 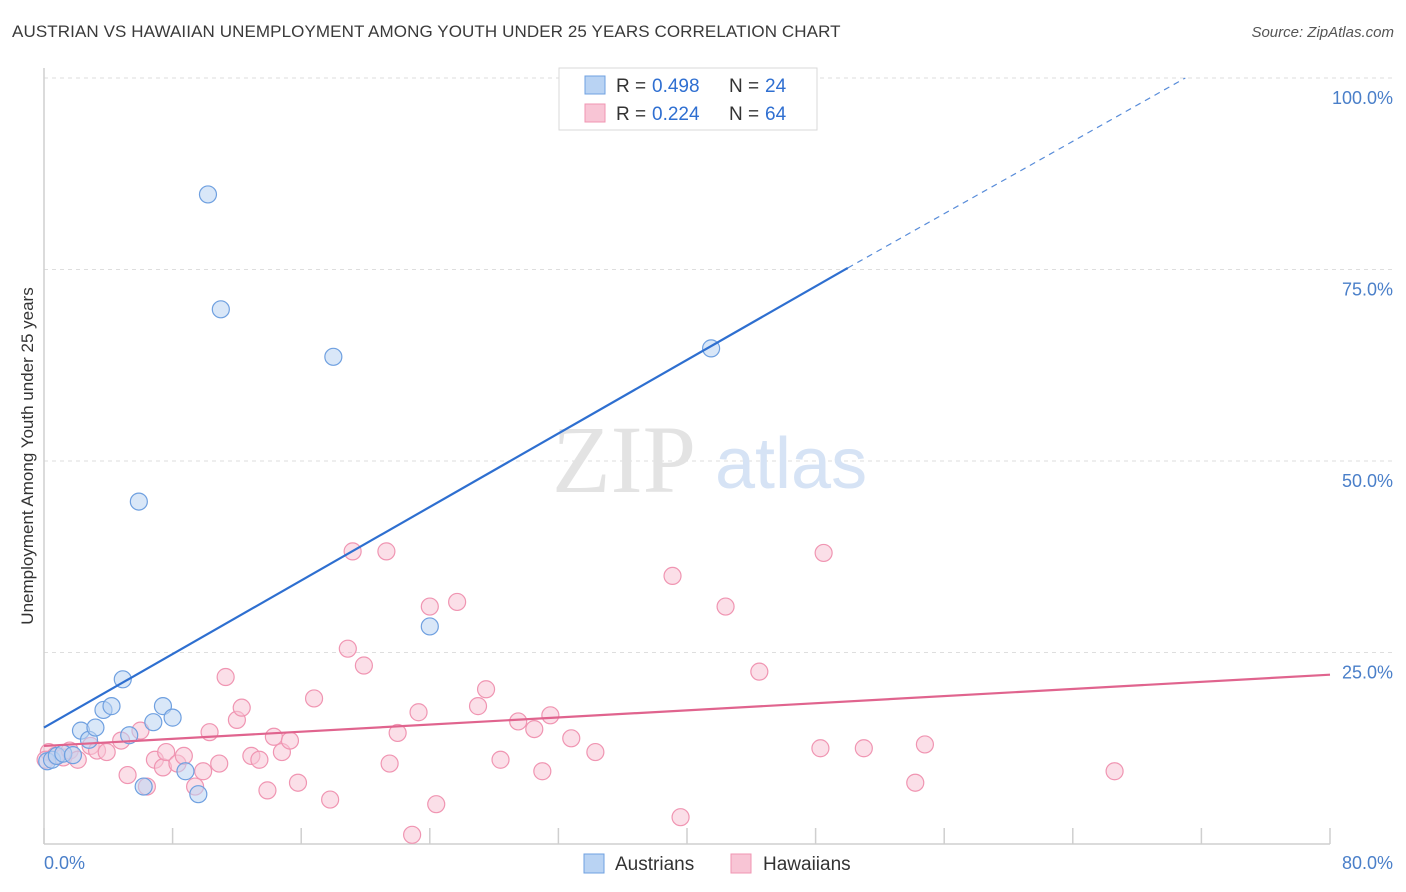 What do you see at coordinates (687, 836) in the screenshot?
I see `x-axis-ticks` at bounding box center [687, 836].